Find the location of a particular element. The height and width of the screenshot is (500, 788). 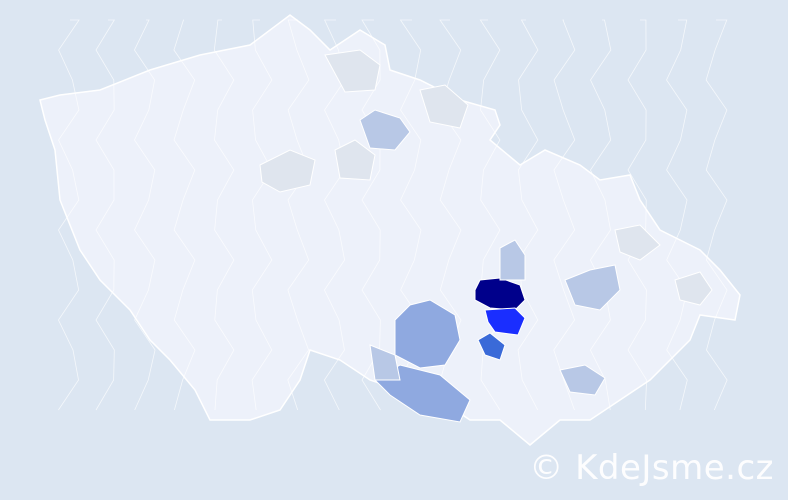

watermark: © KdeJsme.cz is located at coordinates (651, 468).